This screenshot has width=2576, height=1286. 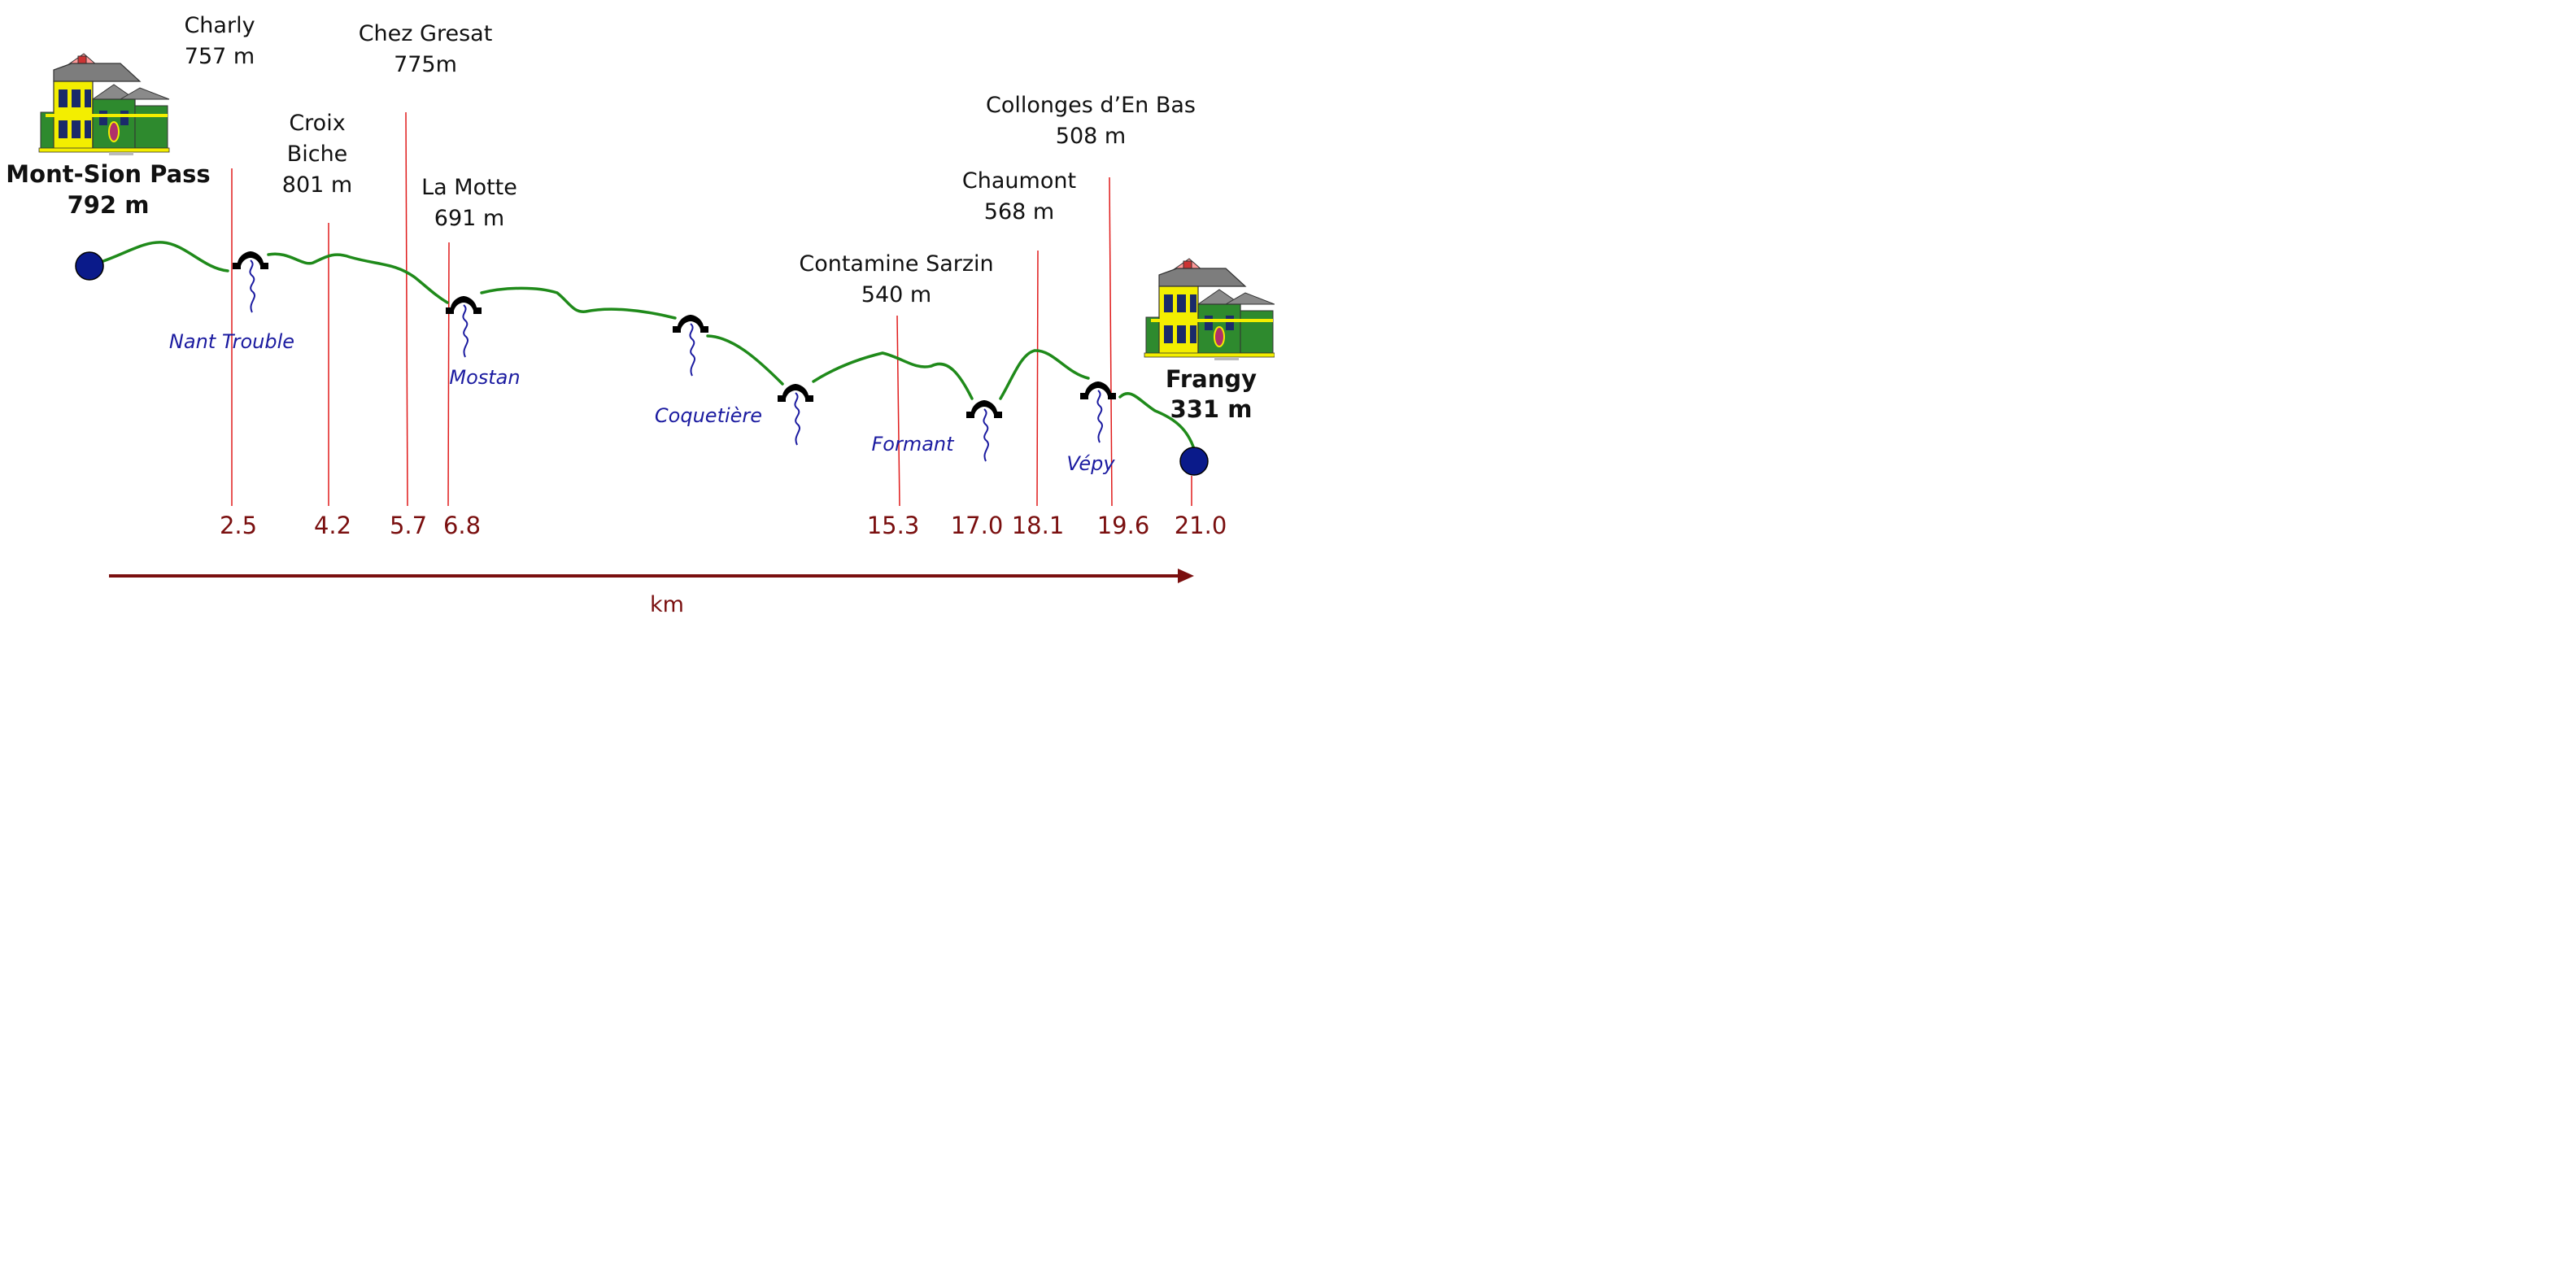 What do you see at coordinates (1037, 378) in the screenshot?
I see `marker-line-chaumont` at bounding box center [1037, 378].